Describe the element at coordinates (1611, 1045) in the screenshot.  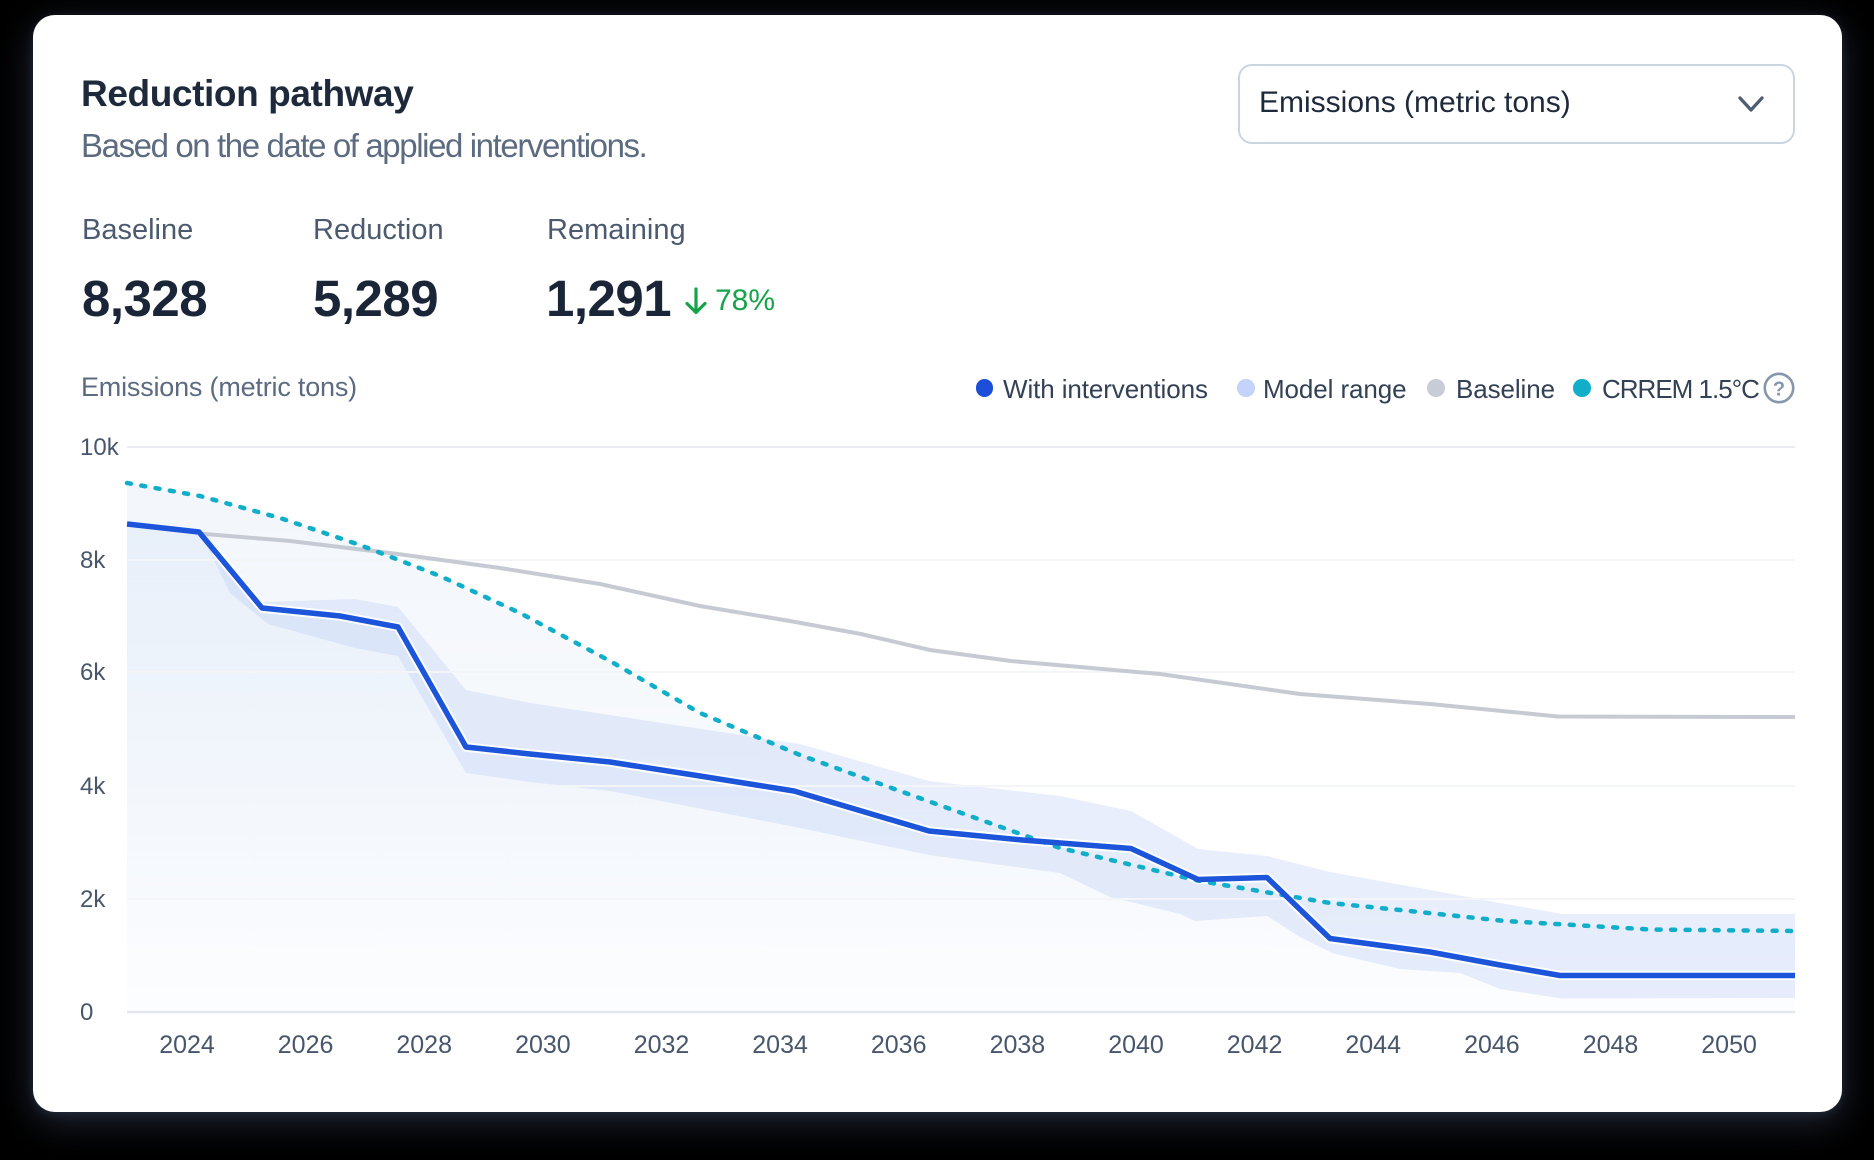
I see `svg-text: 2048` at that location.